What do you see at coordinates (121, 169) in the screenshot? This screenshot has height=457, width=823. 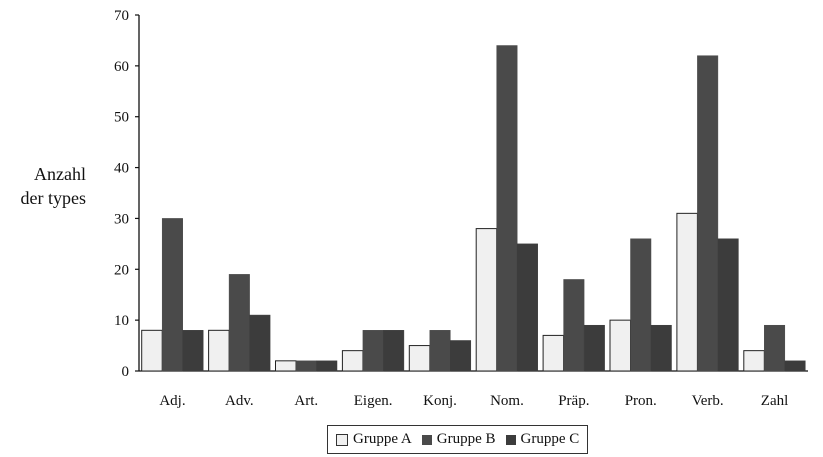 I see `y-tick-label: 40` at bounding box center [121, 169].